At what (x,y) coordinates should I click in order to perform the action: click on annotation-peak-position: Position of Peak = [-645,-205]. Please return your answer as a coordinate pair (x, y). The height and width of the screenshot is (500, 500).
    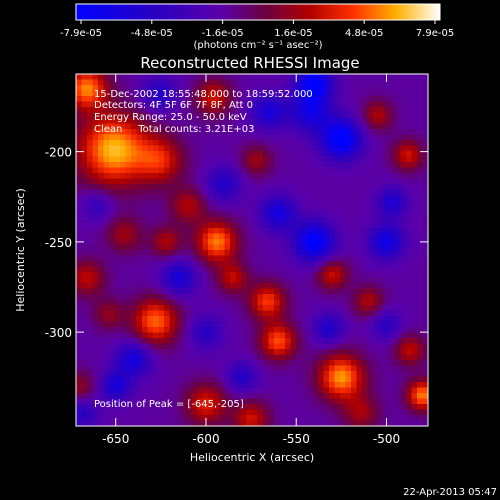
    Looking at the image, I should click on (169, 404).